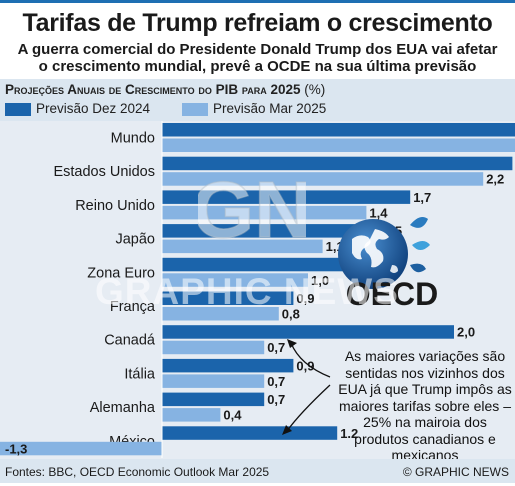 This screenshot has width=515, height=486. Describe the element at coordinates (305, 365) in the screenshot. I see `value-label-italia-dec-2024: 0,9` at that location.